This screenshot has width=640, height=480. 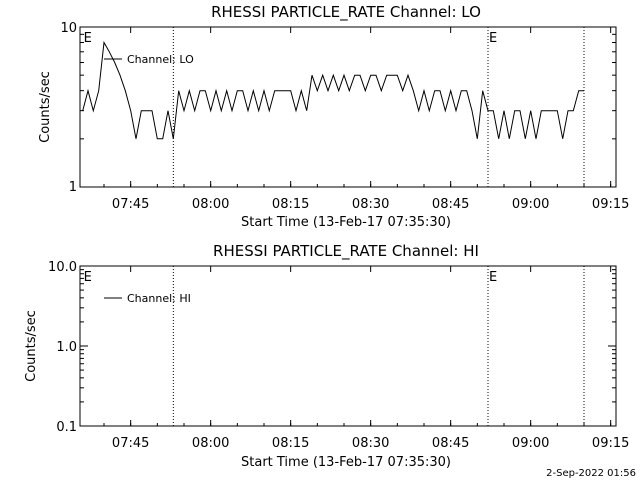 What do you see at coordinates (31, 346) in the screenshot?
I see `y-axis-label-hi: Counts/sec` at bounding box center [31, 346].